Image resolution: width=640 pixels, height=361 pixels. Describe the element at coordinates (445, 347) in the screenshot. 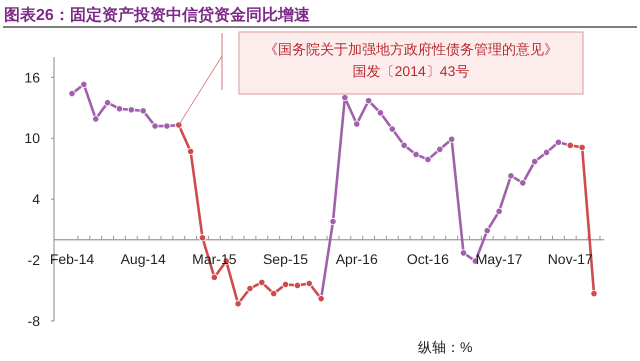

I see `text: 纵轴：%` at that location.